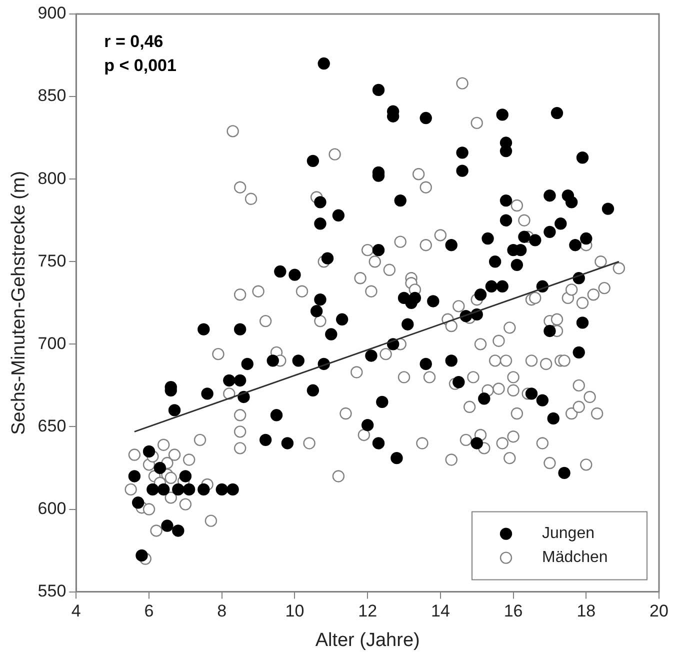  Describe the element at coordinates (52, 13) in the screenshot. I see `y-tick-label: 900` at that location.